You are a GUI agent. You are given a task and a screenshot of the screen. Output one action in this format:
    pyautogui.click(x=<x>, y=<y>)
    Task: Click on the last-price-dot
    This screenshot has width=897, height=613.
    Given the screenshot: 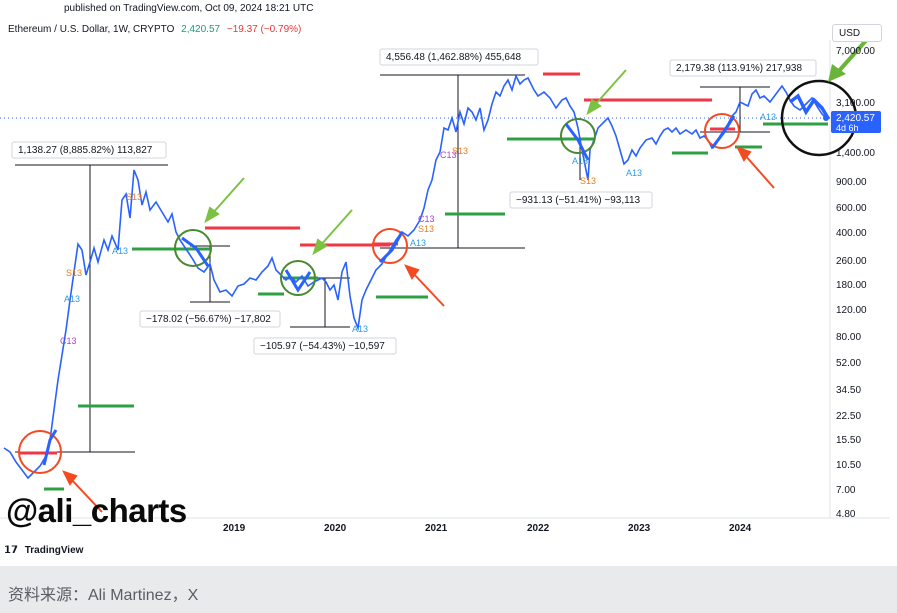 What is the action you would take?
    pyautogui.click(x=826, y=118)
    